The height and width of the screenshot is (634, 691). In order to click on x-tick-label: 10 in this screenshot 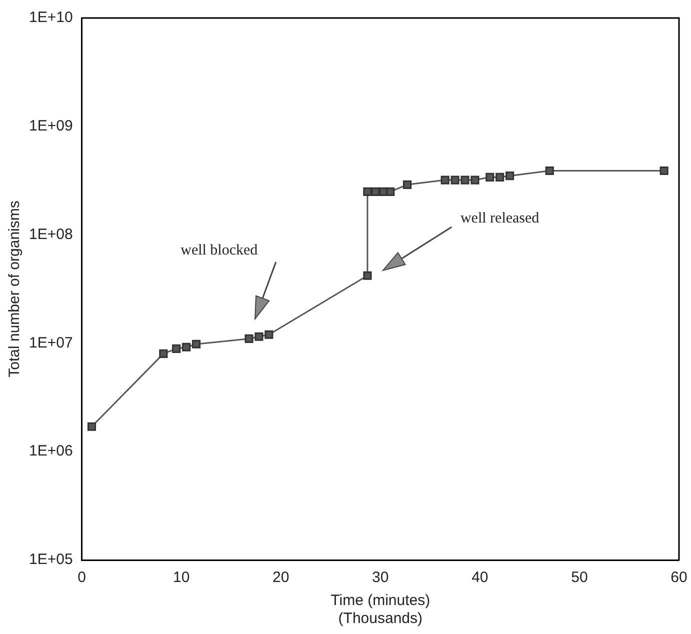, I will do `click(181, 577)`.